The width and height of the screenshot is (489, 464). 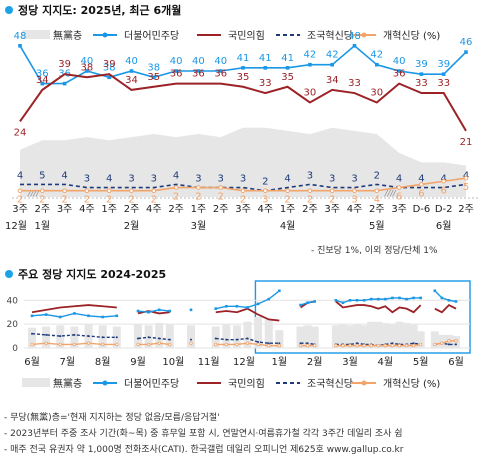 I want to click on month-label: 4월, so click(x=288, y=226).